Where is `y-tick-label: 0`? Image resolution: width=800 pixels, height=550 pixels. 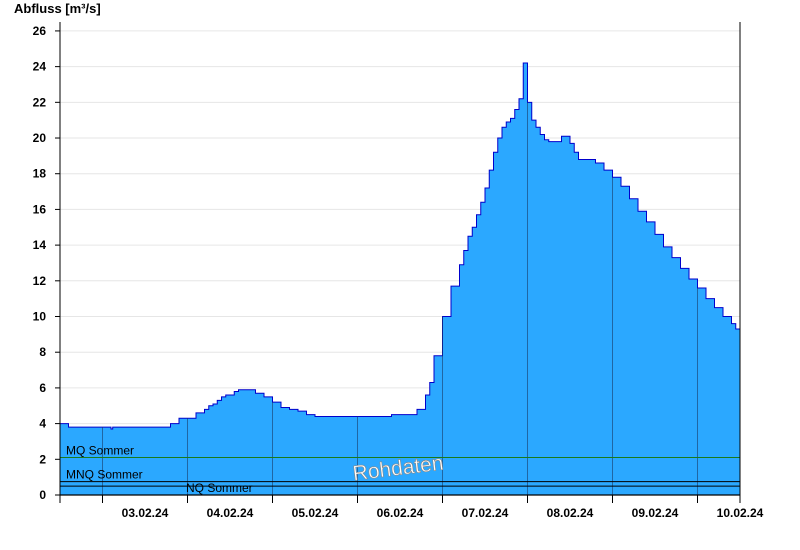 y-tick-label: 0 is located at coordinates (42, 495).